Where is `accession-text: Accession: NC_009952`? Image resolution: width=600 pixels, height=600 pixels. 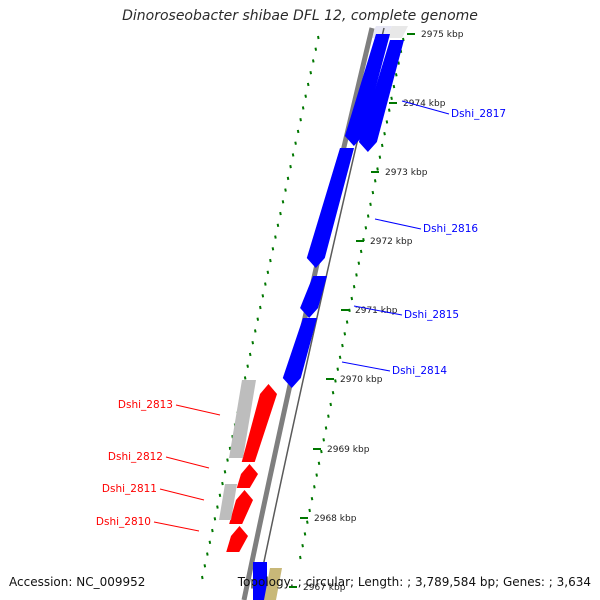
accession-text: Accession: NC_009952 is located at coordinates (77, 582).